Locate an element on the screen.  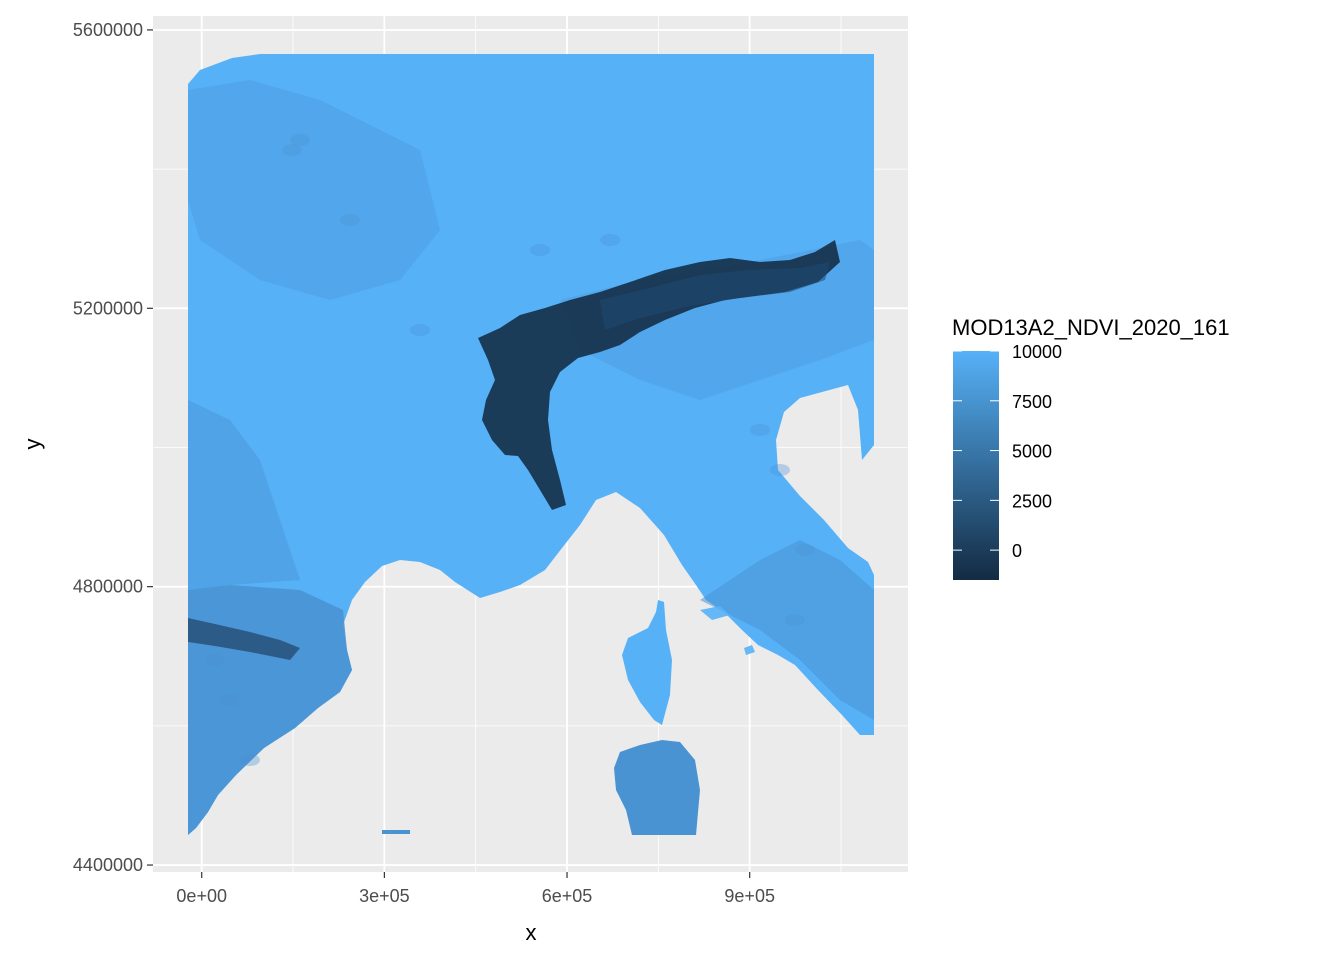
x-tick-label: 6e+05 is located at coordinates (567, 896).